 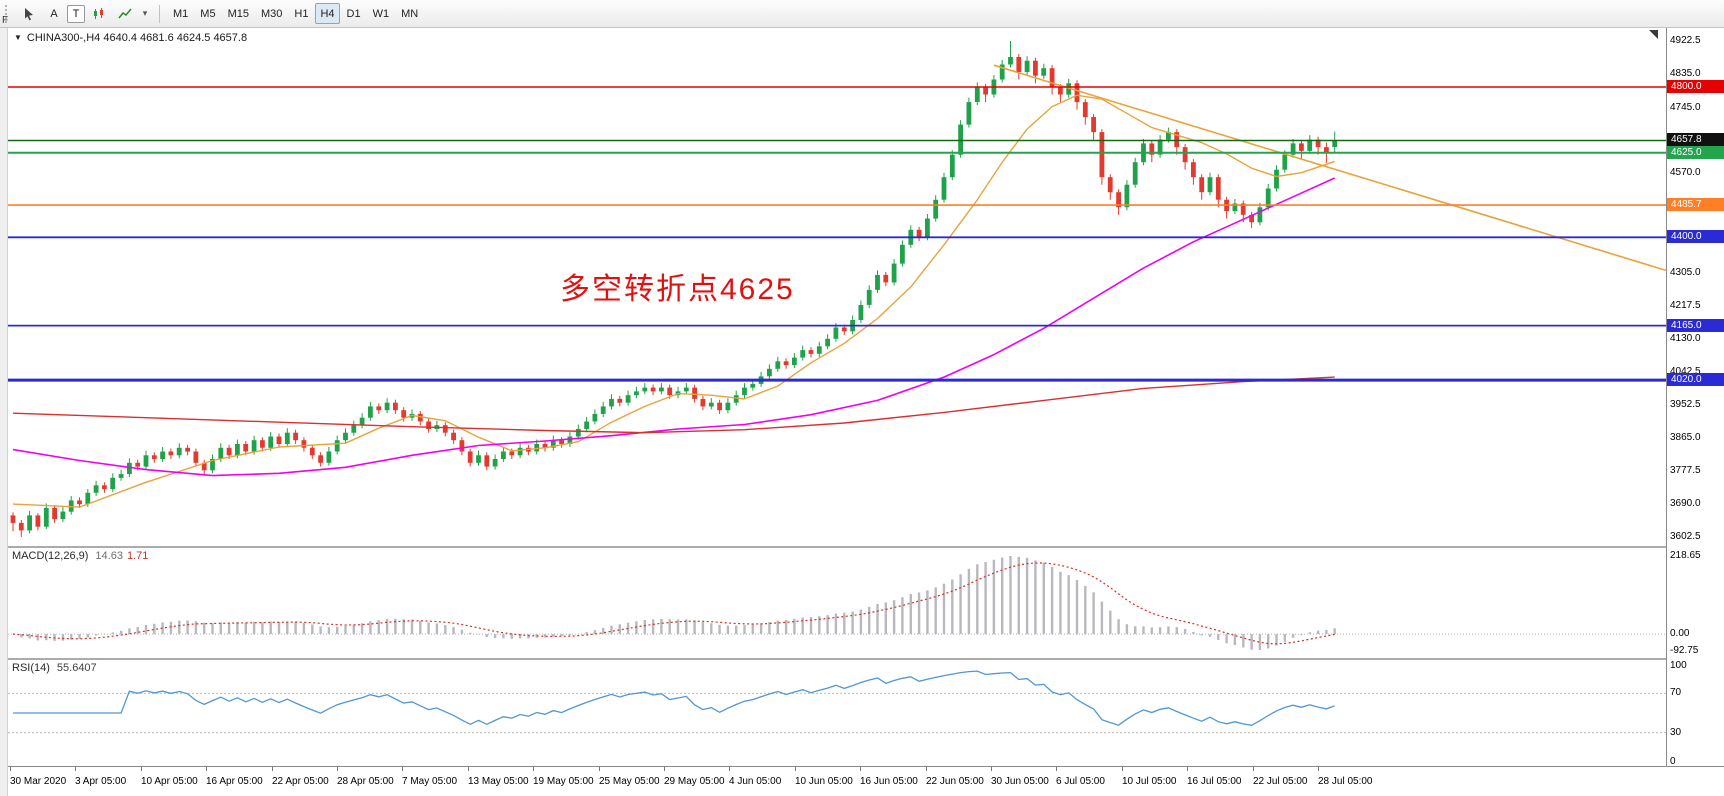 I want to click on timeframe-button-mn: MN, so click(x=409, y=13).